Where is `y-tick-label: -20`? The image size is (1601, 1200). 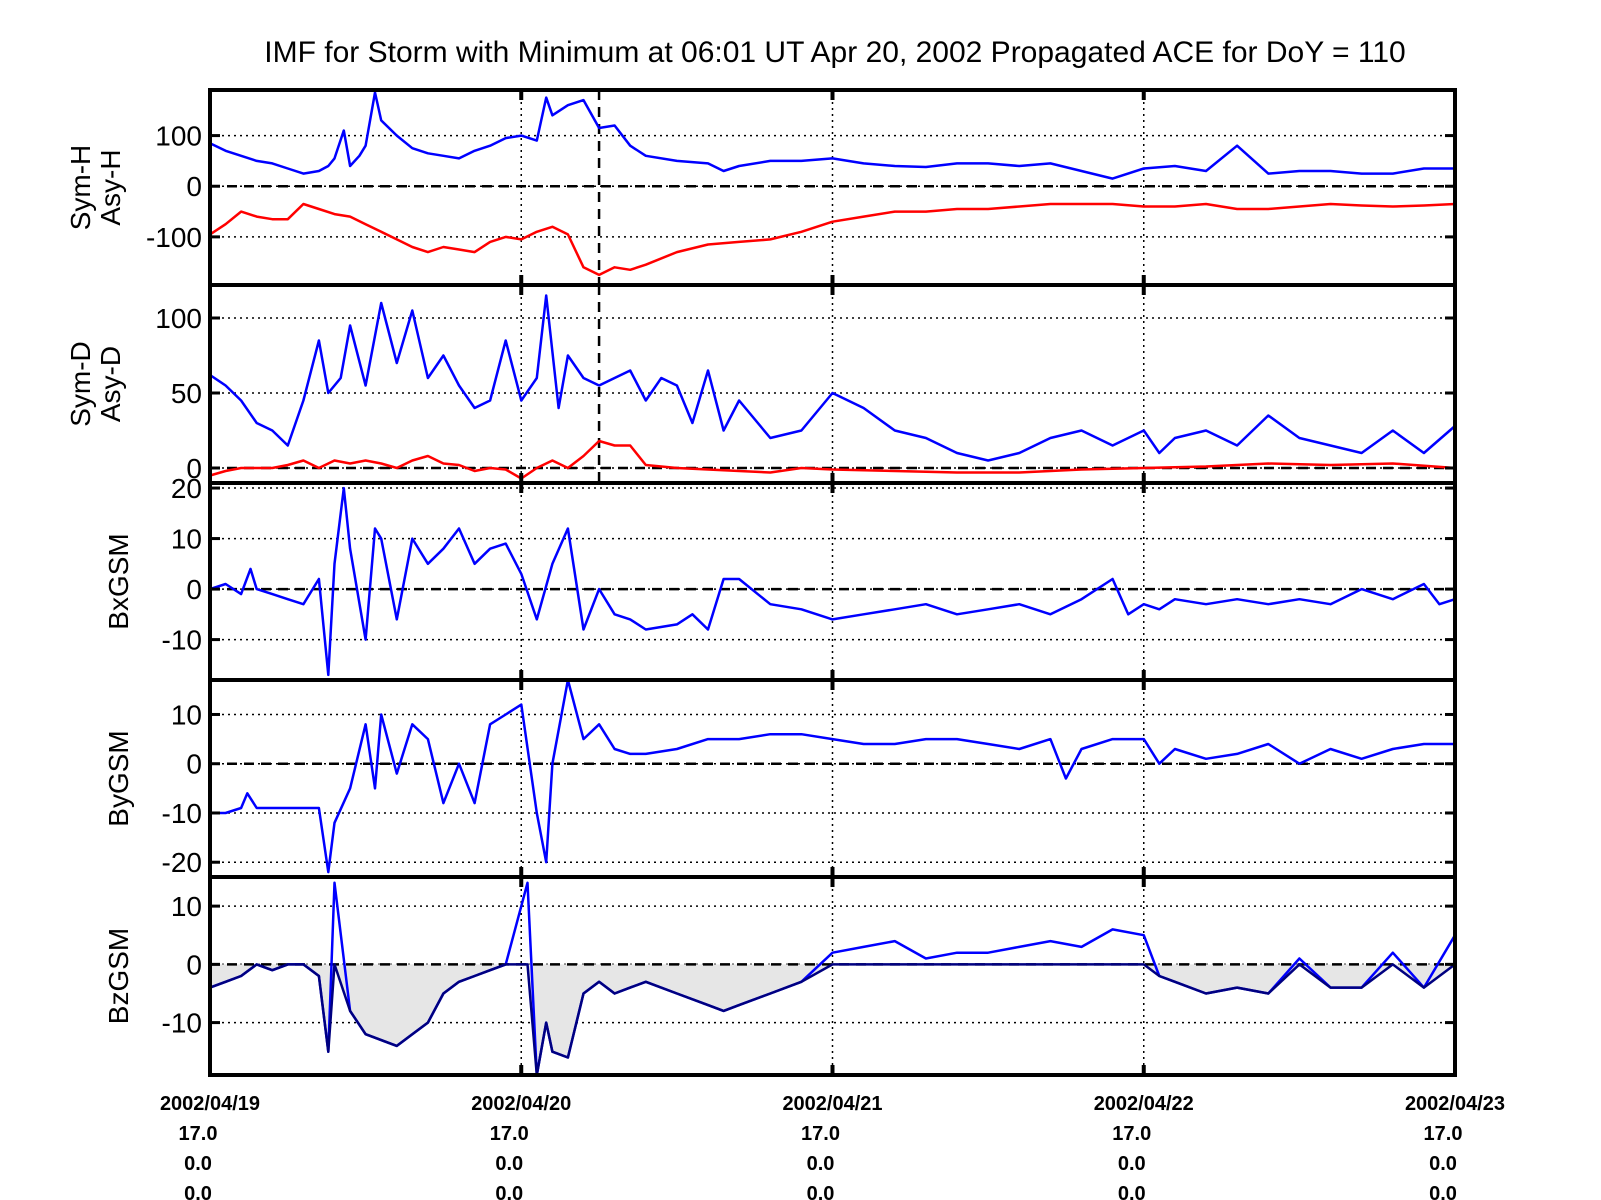 y-tick-label: -20 is located at coordinates (182, 862).